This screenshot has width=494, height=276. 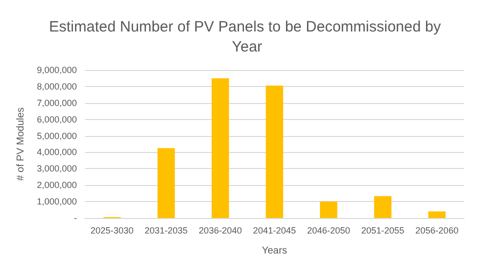 What do you see at coordinates (56, 152) in the screenshot?
I see `y-tick-label: 4,000,000` at bounding box center [56, 152].